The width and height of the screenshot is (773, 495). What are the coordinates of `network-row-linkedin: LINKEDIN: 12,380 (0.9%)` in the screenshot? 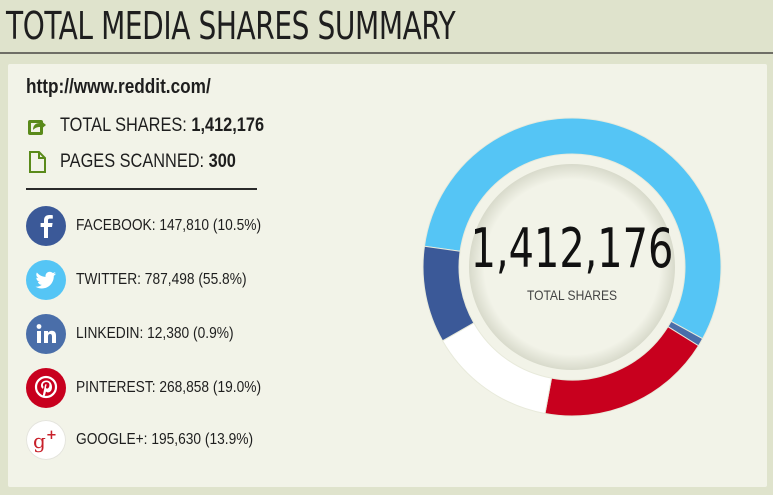 It's located at (142, 334).